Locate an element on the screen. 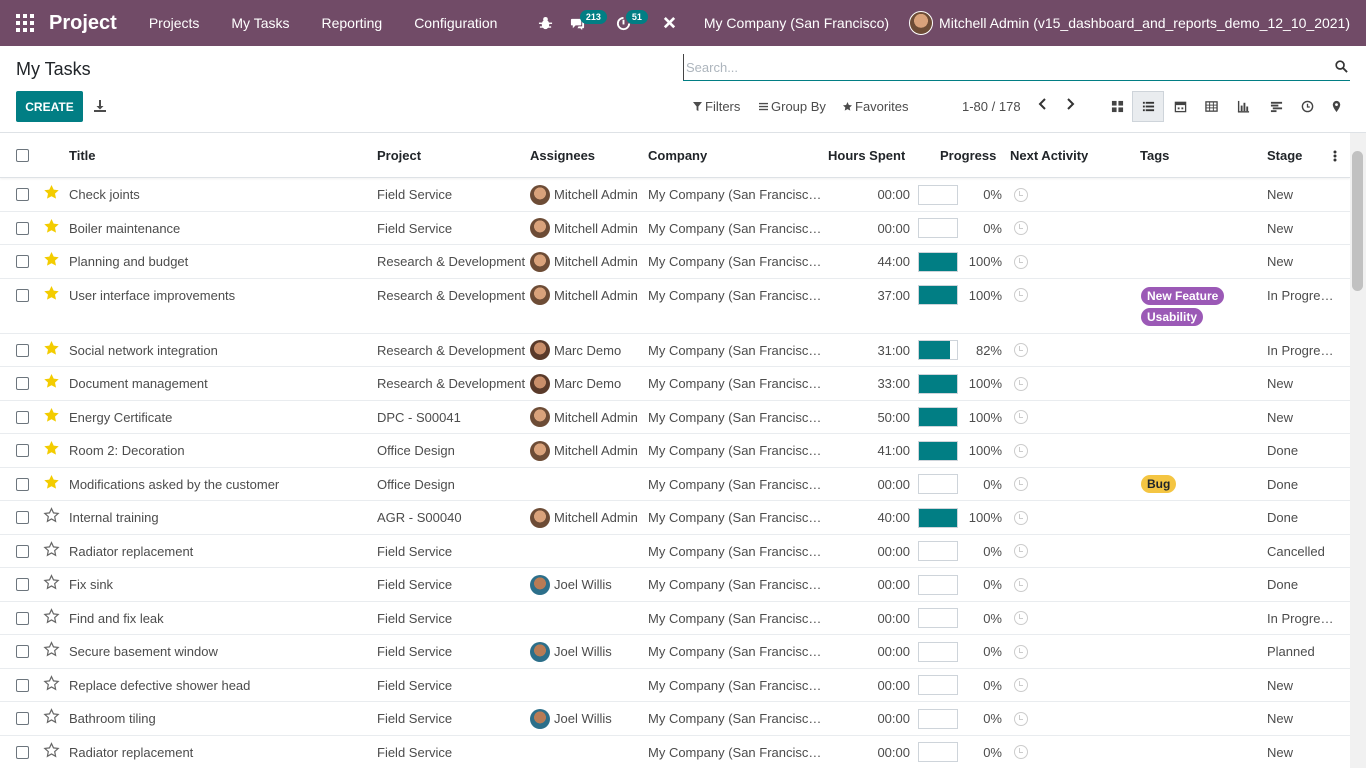 This screenshot has width=1366, height=768. column-header-hours-spent: Hours Spent is located at coordinates (867, 155).